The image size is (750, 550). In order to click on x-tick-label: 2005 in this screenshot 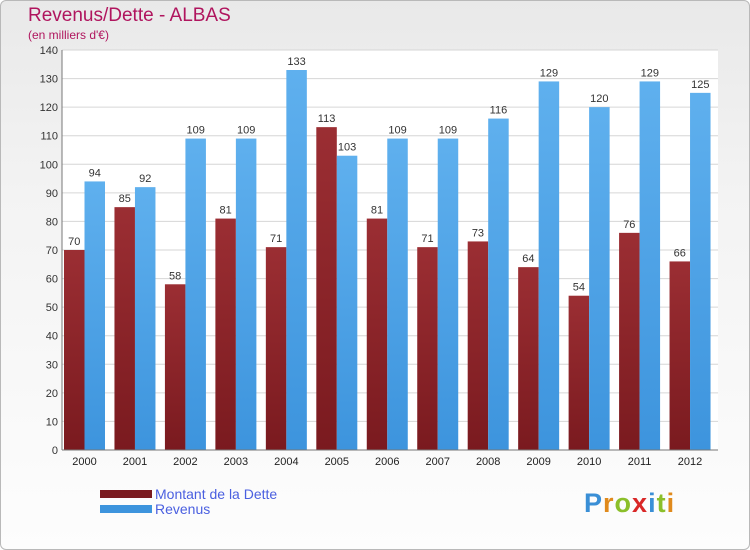, I will do `click(337, 462)`.